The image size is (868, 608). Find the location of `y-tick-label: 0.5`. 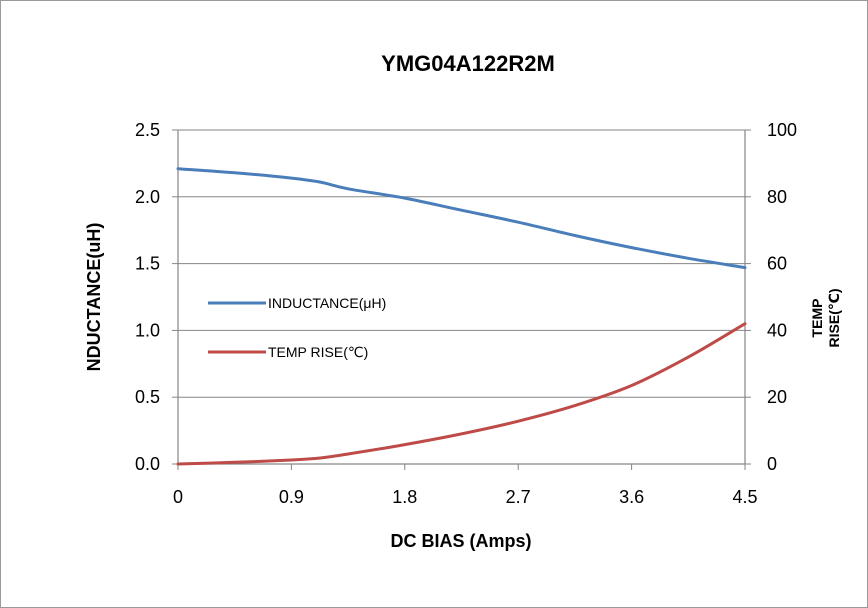

y-tick-label: 0.5 is located at coordinates (147, 397).